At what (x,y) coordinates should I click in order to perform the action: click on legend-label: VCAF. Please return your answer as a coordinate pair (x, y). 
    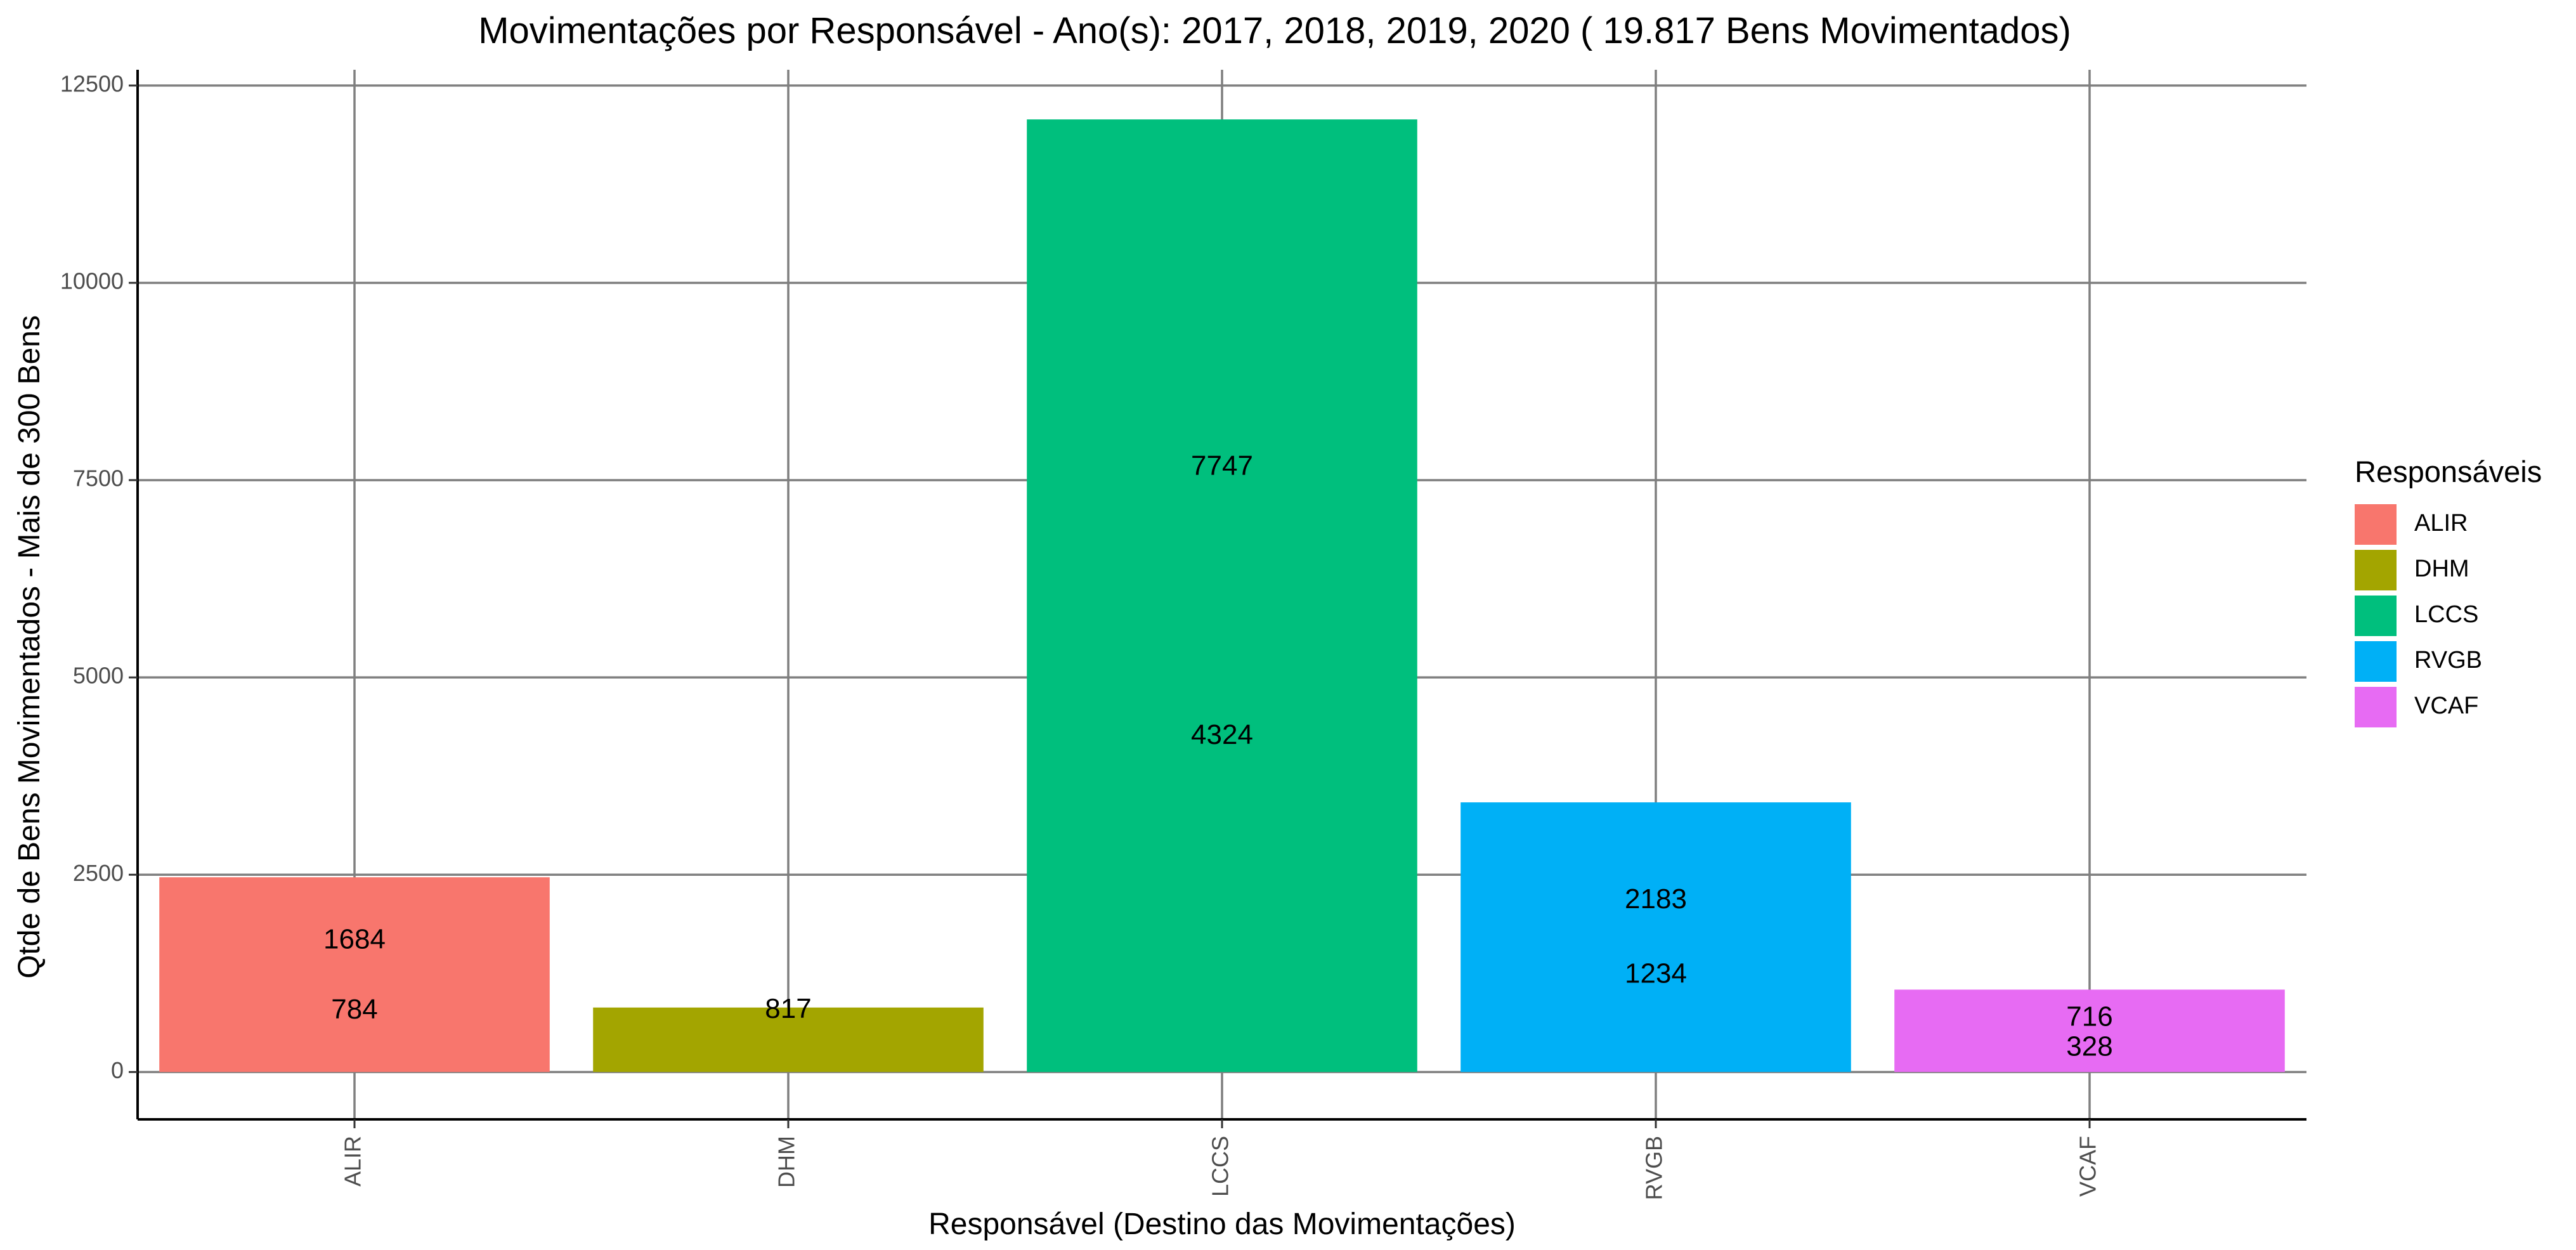
    Looking at the image, I should click on (2446, 706).